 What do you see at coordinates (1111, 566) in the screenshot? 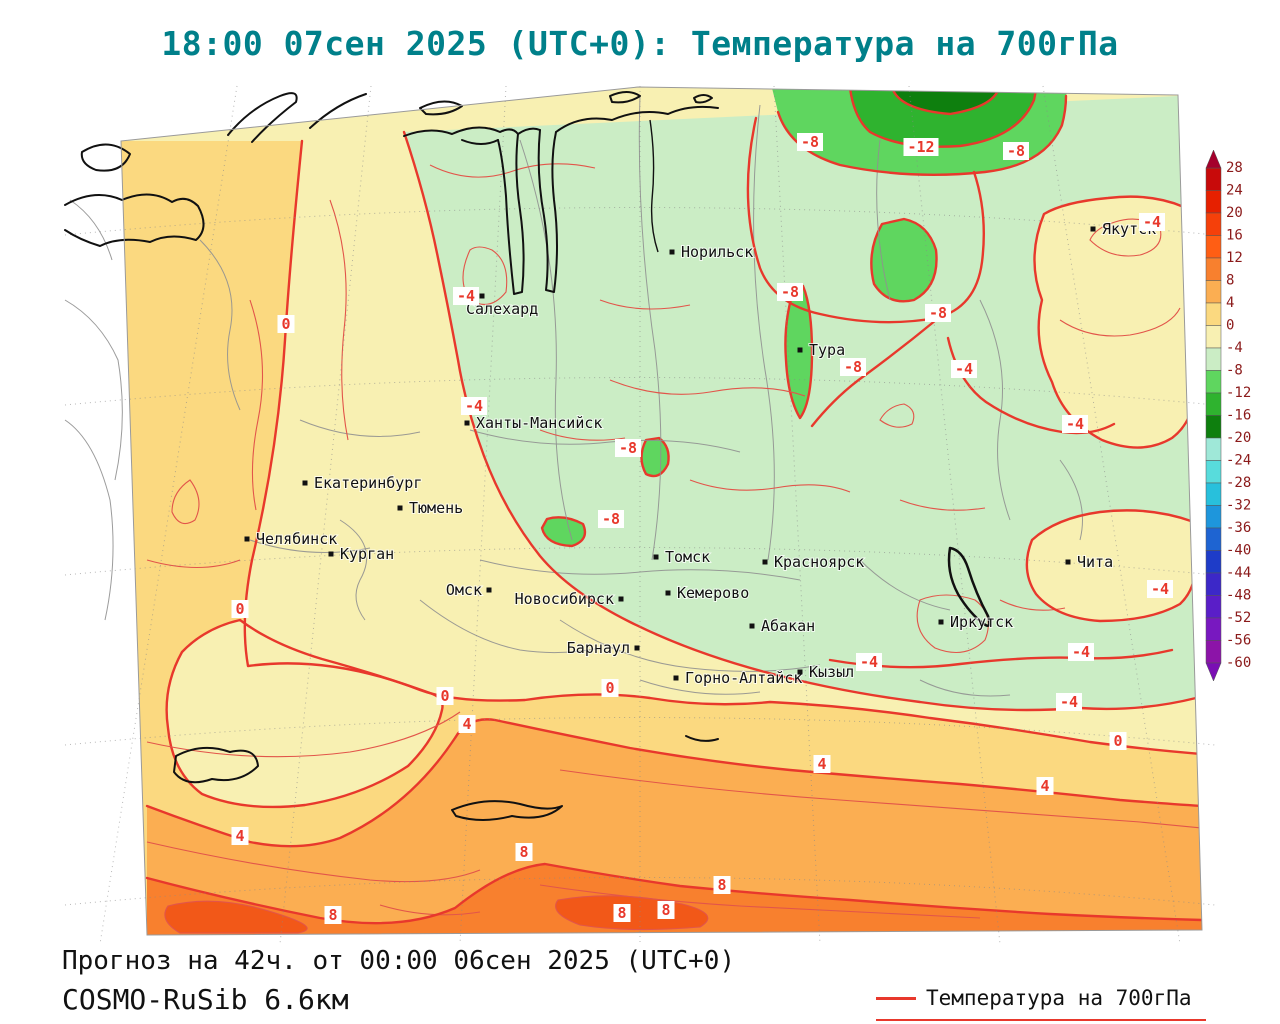
I see `contour-minus4-chita` at bounding box center [1111, 566].